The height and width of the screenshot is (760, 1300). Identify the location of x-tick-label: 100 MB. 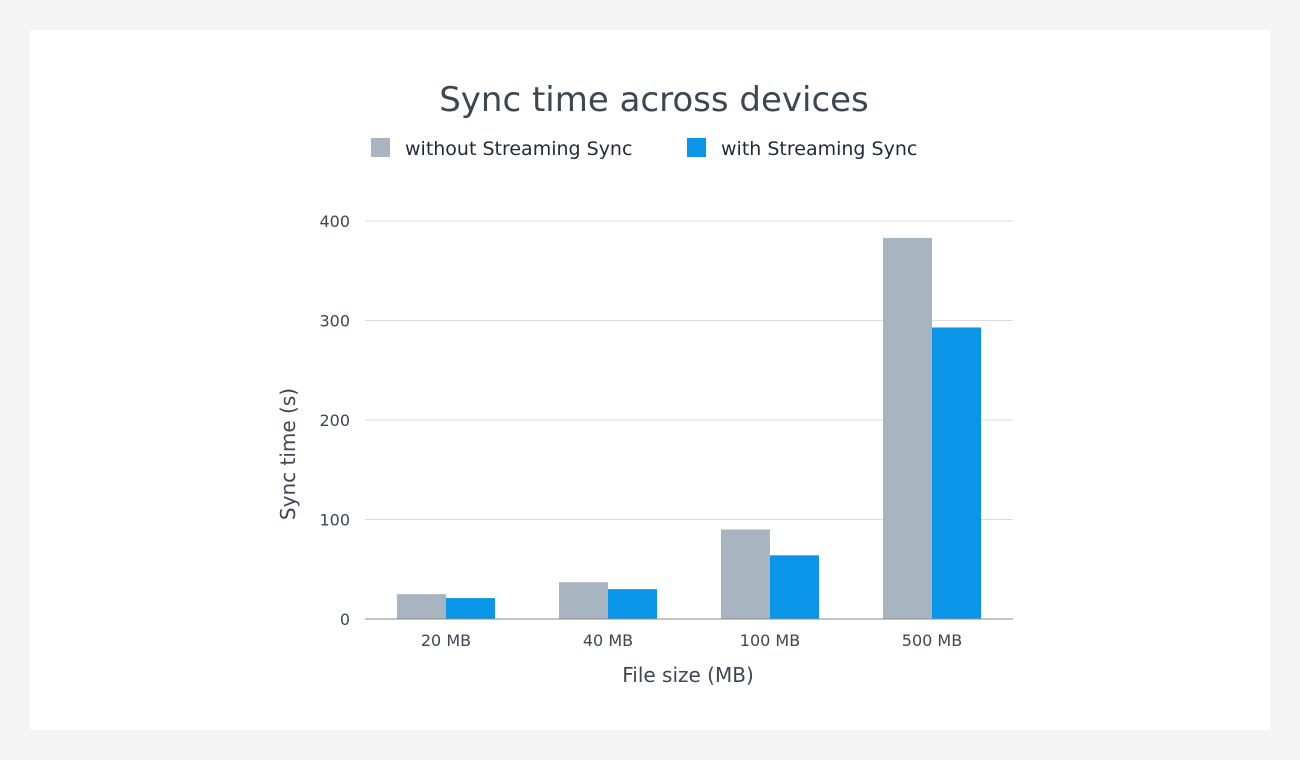
(770, 640).